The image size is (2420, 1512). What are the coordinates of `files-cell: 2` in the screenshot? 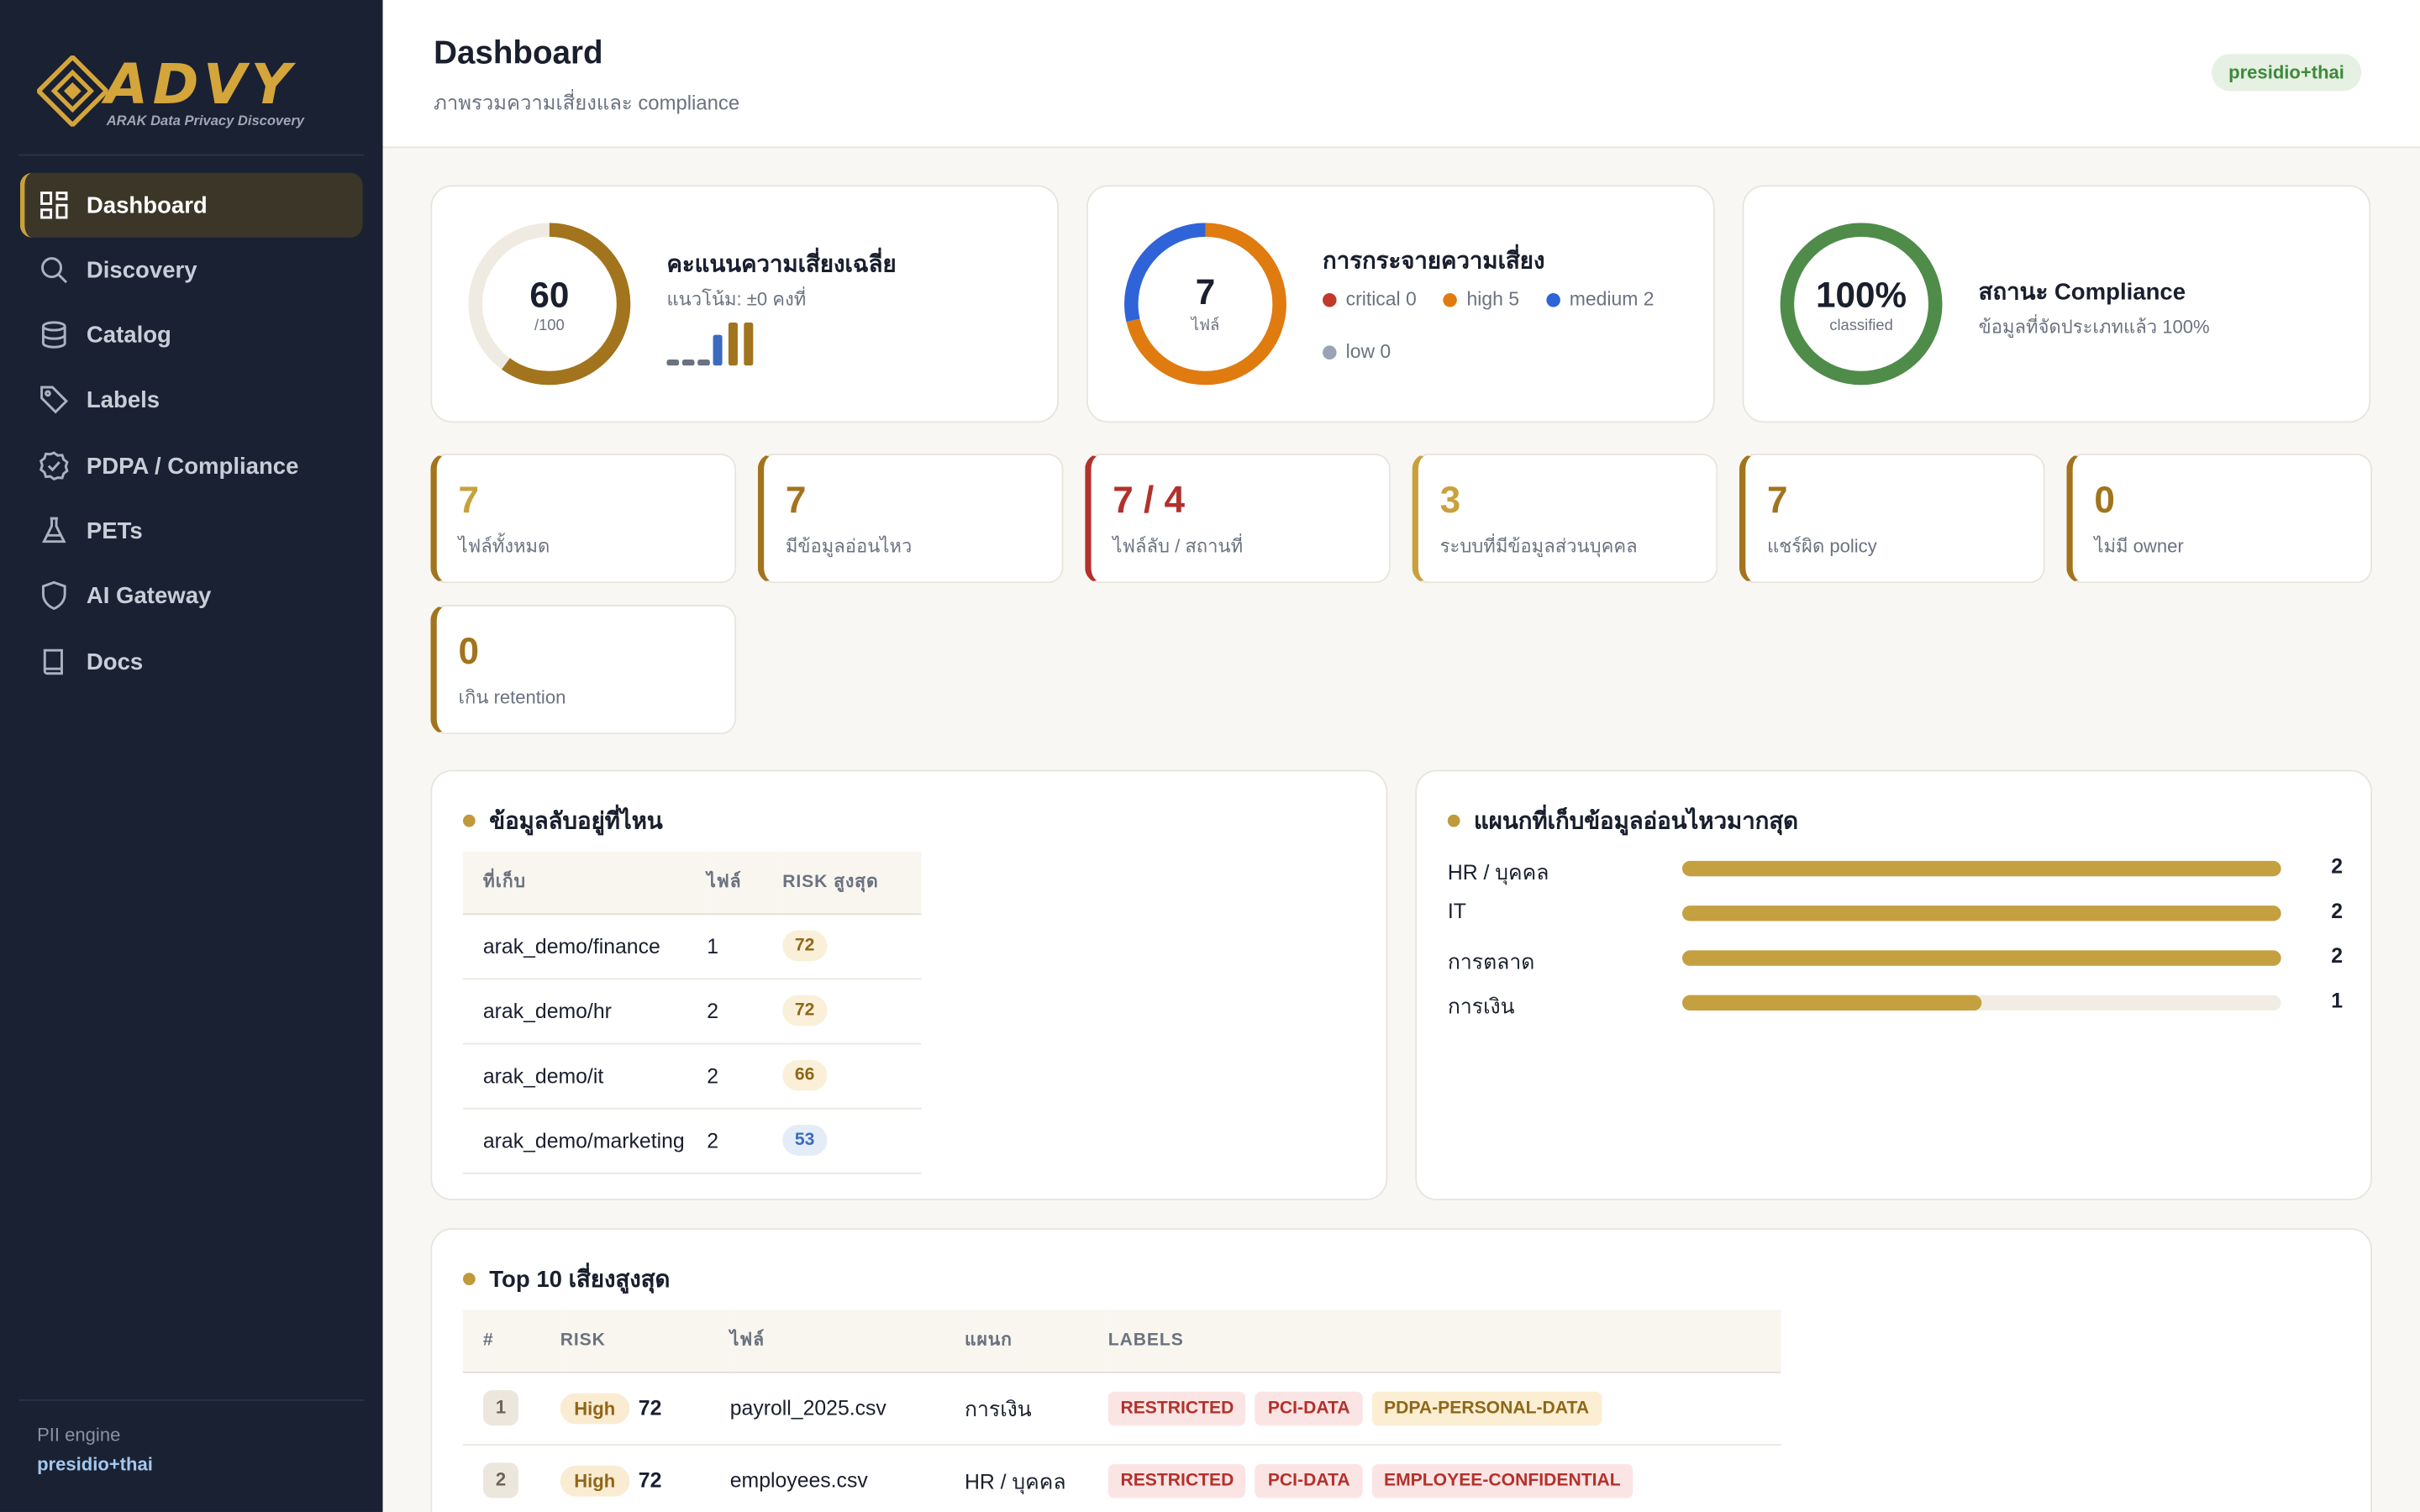 It's located at (745, 1075).